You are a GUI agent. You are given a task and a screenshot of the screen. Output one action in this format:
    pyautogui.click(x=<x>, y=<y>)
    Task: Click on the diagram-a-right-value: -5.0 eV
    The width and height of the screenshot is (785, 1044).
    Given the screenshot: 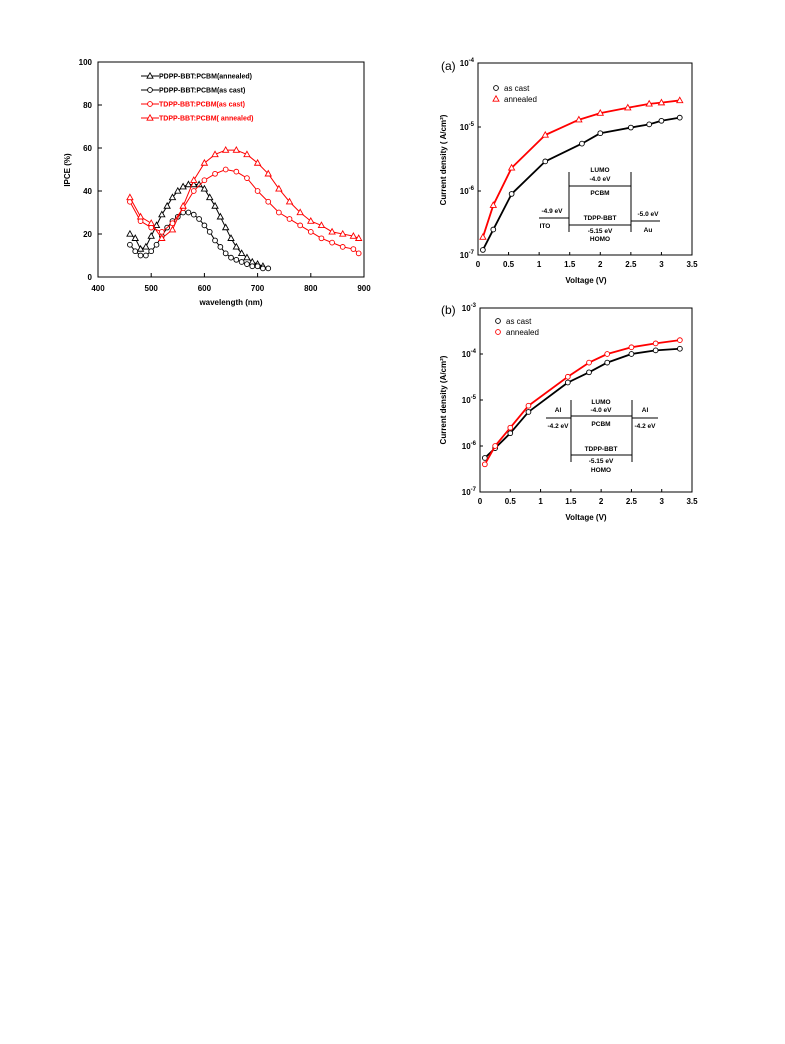 What is the action you would take?
    pyautogui.click(x=649, y=214)
    